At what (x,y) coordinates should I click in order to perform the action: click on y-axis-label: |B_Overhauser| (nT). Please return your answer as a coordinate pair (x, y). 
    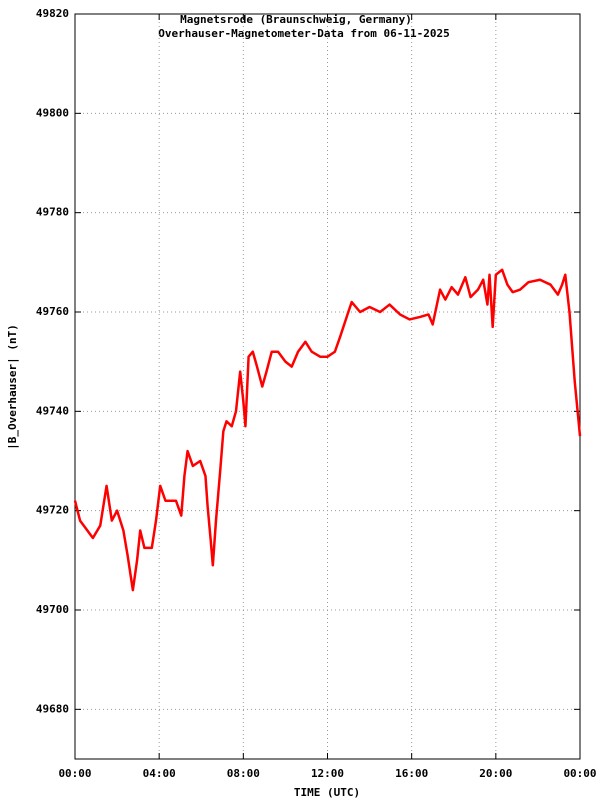
    Looking at the image, I should click on (12, 387).